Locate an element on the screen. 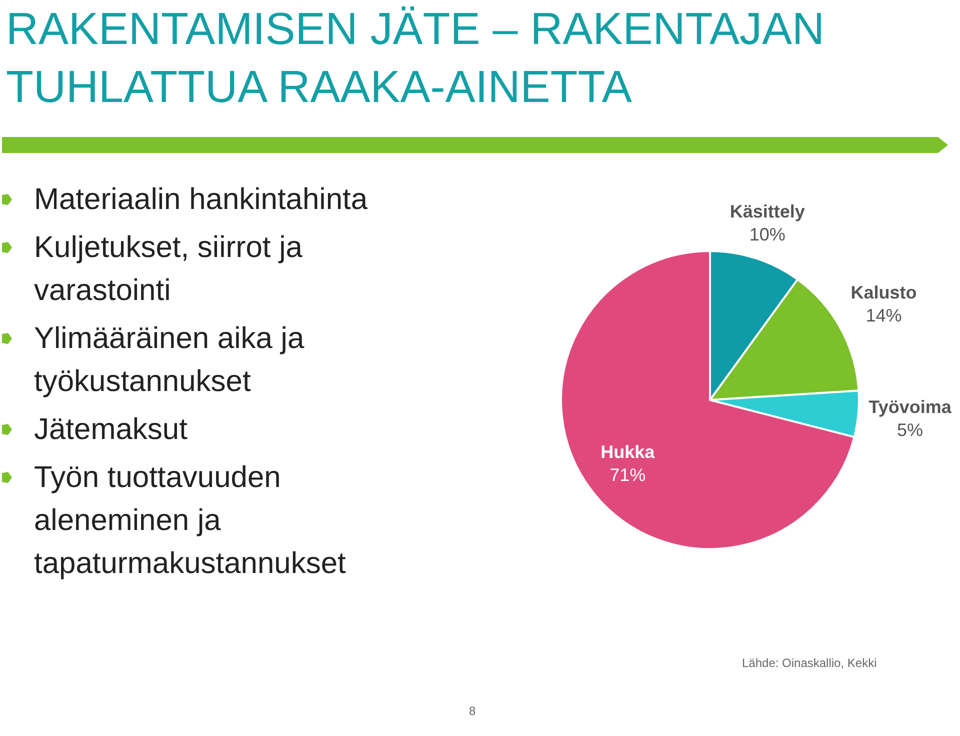 The image size is (960, 736). data-label: 71% is located at coordinates (628, 474).